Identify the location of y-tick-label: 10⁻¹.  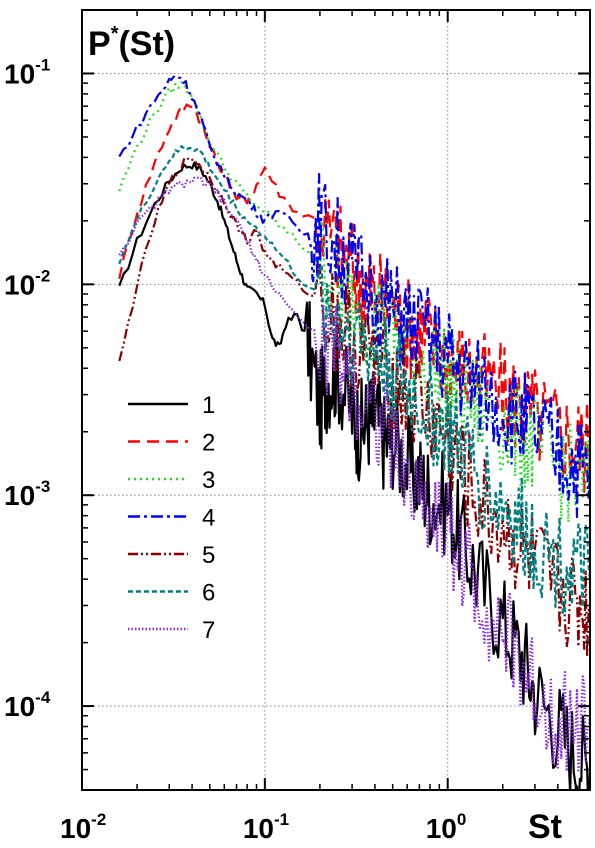
(27, 72).